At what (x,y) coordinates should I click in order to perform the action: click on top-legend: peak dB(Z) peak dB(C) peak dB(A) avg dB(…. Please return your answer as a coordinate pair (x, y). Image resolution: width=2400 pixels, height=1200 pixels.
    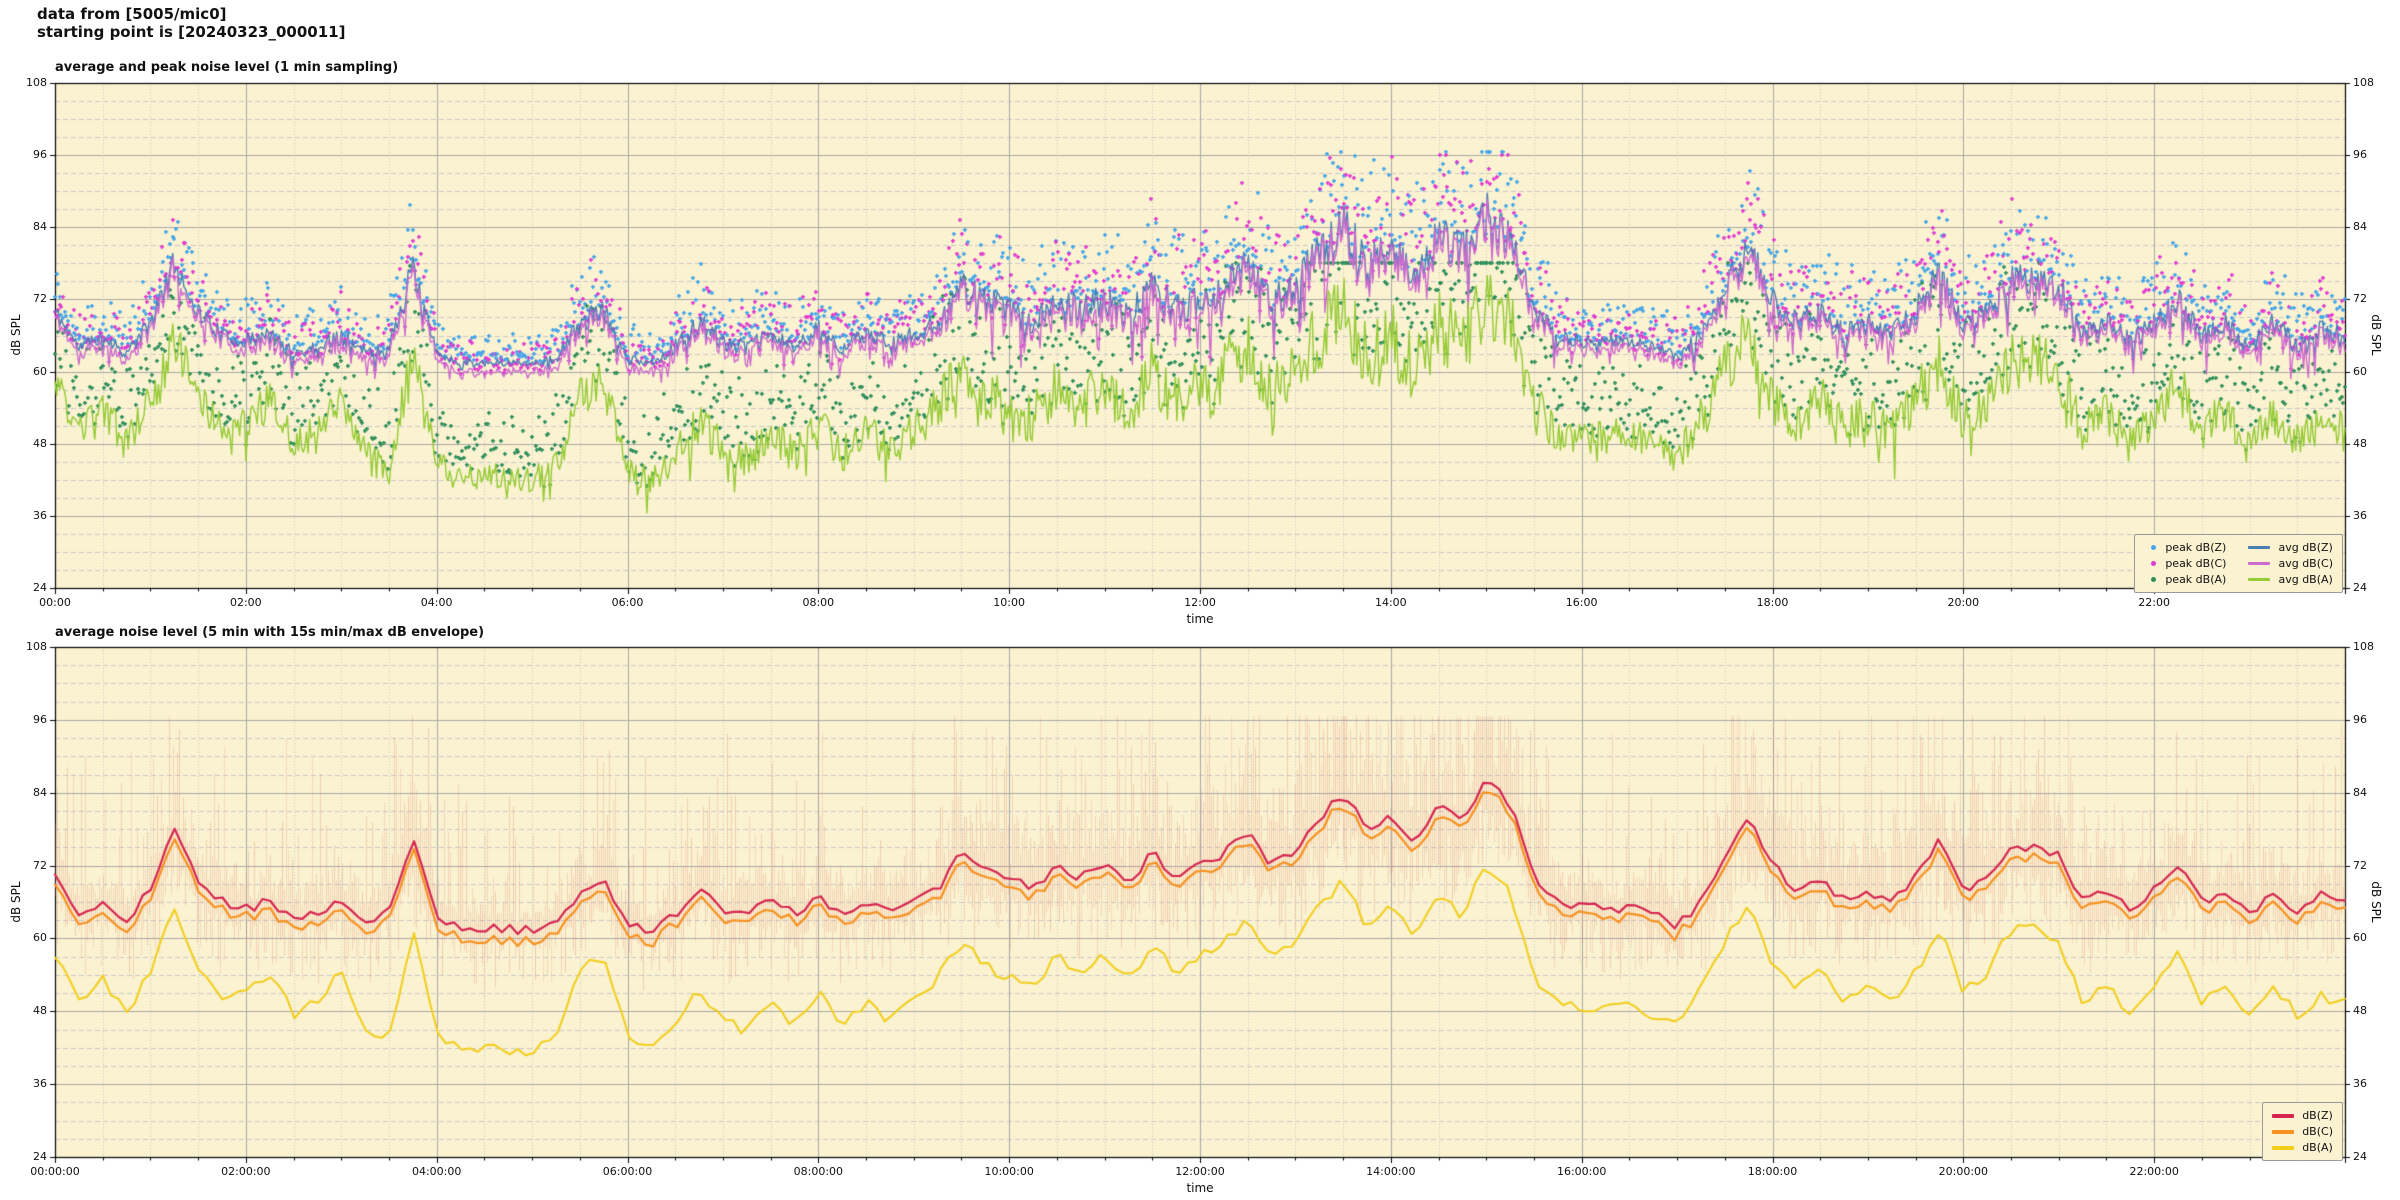
    Looking at the image, I should click on (2238, 563).